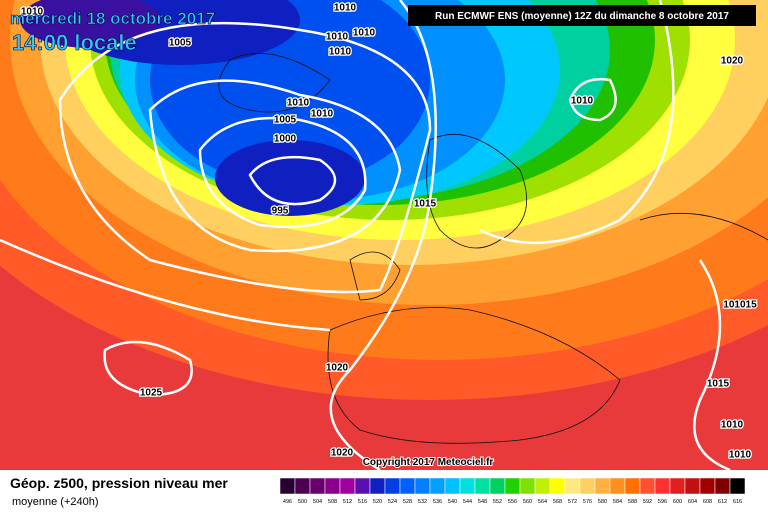 The image size is (768, 512). What do you see at coordinates (707, 502) in the screenshot?
I see `scale-label: 608` at bounding box center [707, 502].